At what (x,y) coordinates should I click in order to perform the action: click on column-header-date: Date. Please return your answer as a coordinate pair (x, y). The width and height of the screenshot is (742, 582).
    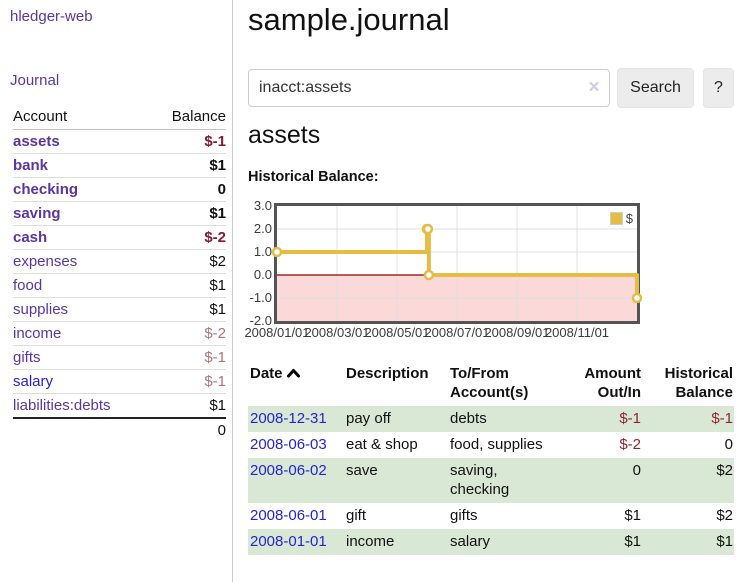
    Looking at the image, I should click on (296, 384).